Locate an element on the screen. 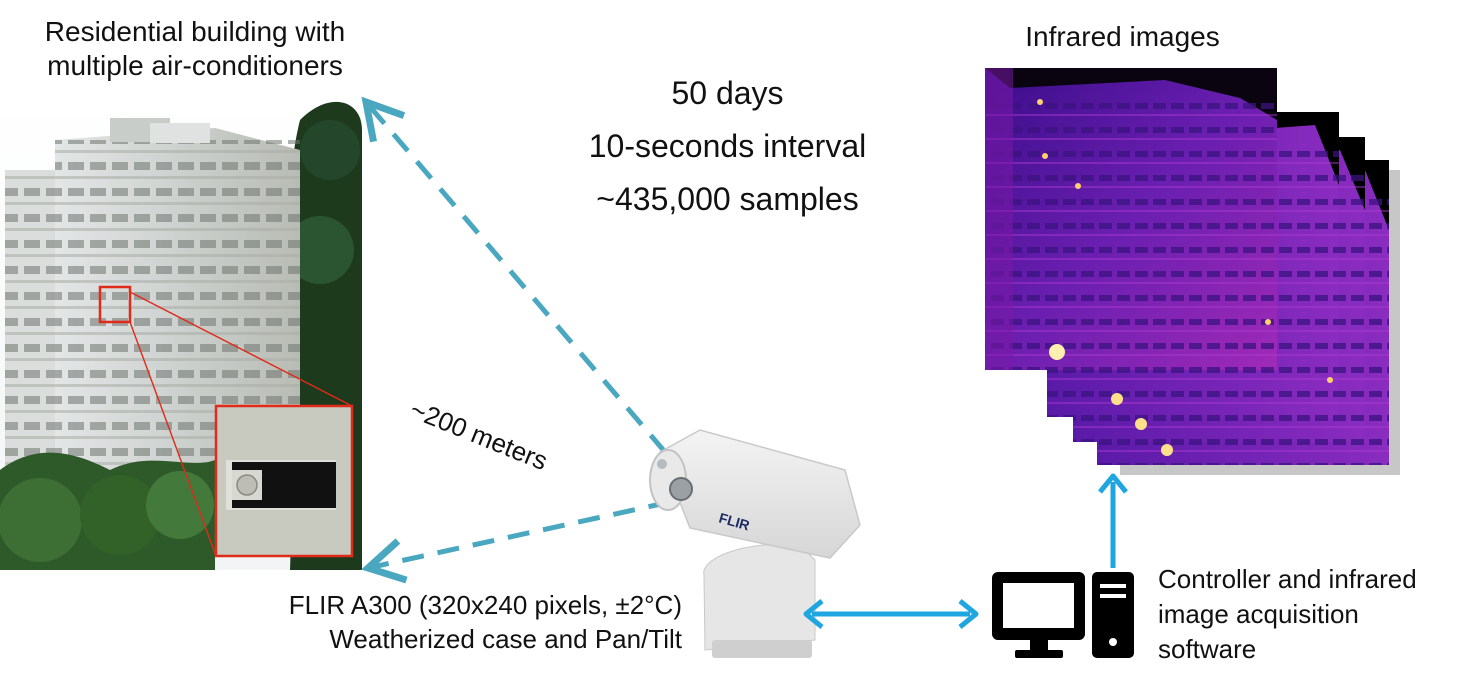 The height and width of the screenshot is (691, 1464). computer-caption-line3: software is located at coordinates (1207, 649).